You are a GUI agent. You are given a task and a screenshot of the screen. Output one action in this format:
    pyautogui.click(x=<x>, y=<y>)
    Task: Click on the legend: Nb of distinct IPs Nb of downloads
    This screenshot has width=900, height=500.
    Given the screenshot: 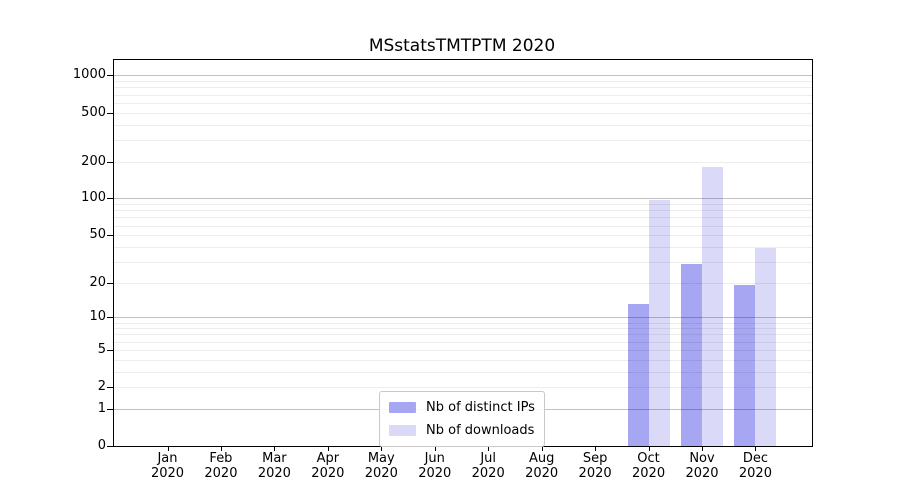 What is the action you would take?
    pyautogui.click(x=462, y=419)
    